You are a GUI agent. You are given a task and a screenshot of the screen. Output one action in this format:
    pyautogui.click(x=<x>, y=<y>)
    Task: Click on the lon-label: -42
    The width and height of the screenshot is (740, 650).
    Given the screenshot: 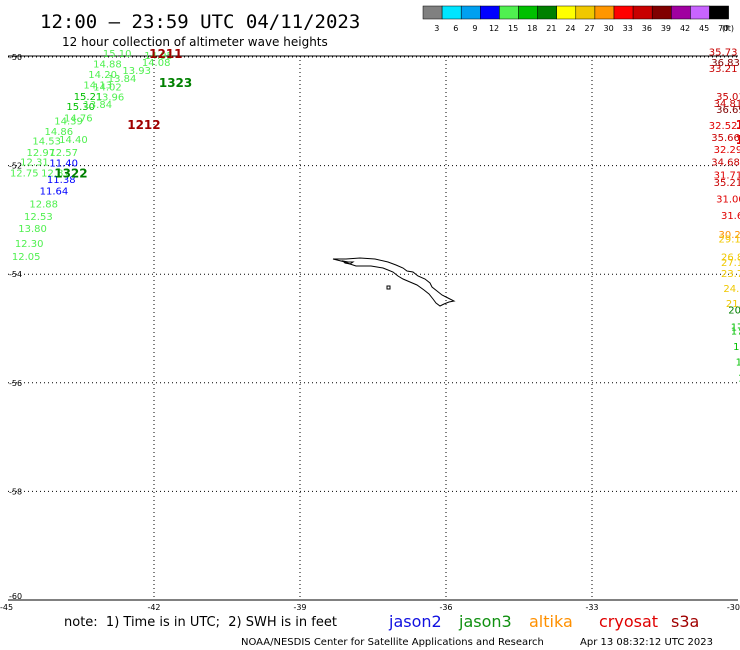 What is the action you would take?
    pyautogui.click(x=153, y=607)
    